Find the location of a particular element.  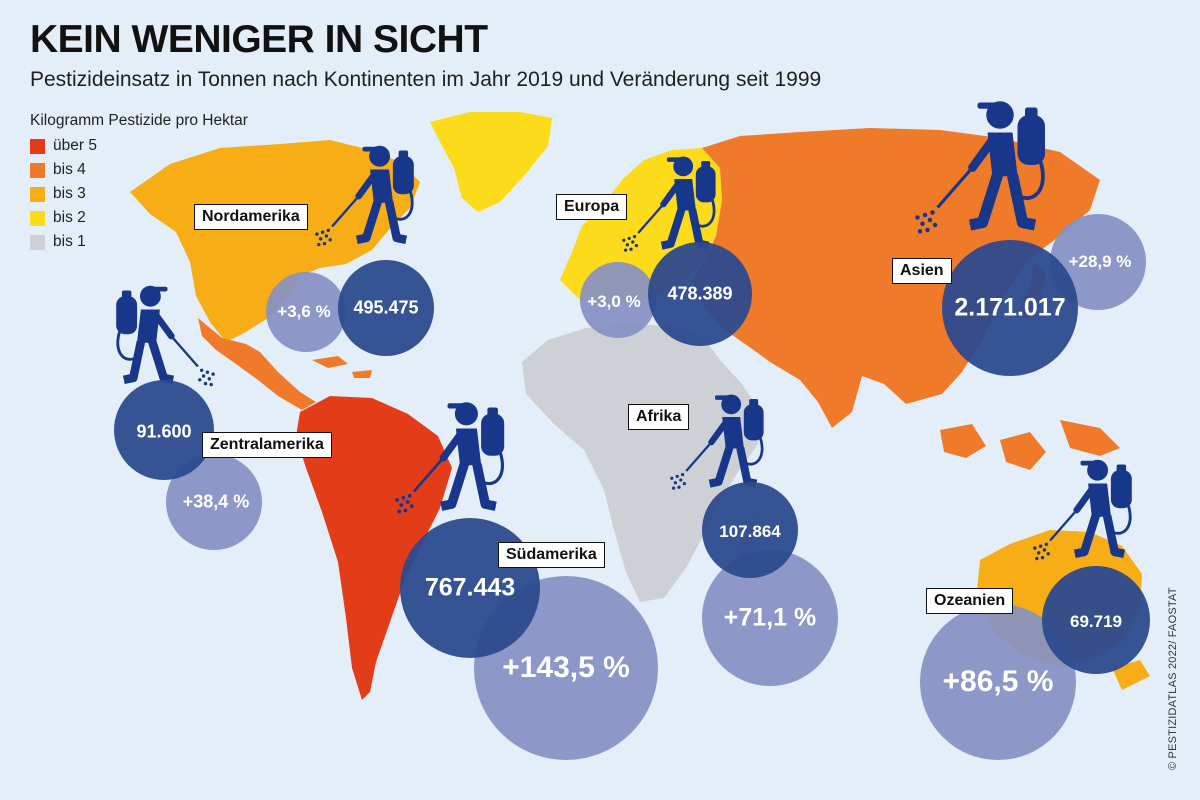

change-value-south-america: +143,5 % is located at coordinates (566, 667).